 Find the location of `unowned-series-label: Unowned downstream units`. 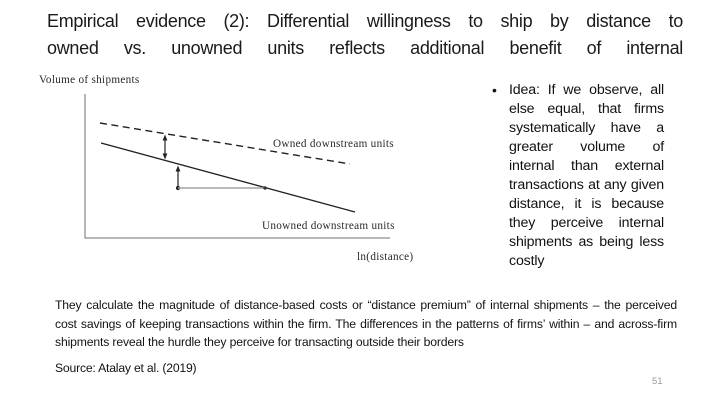

unowned-series-label: Unowned downstream units is located at coordinates (328, 226).